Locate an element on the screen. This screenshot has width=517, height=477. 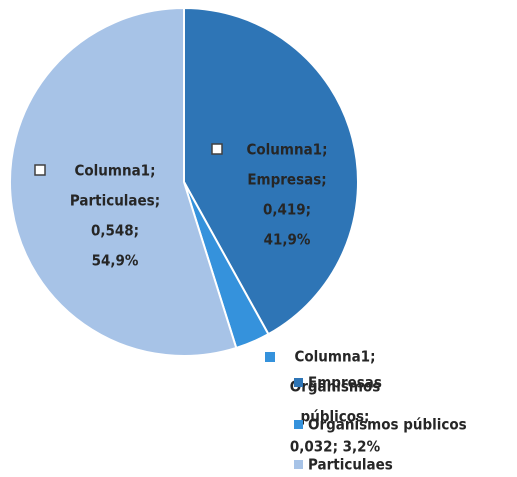
legend-label: Empresas is located at coordinates (345, 383).